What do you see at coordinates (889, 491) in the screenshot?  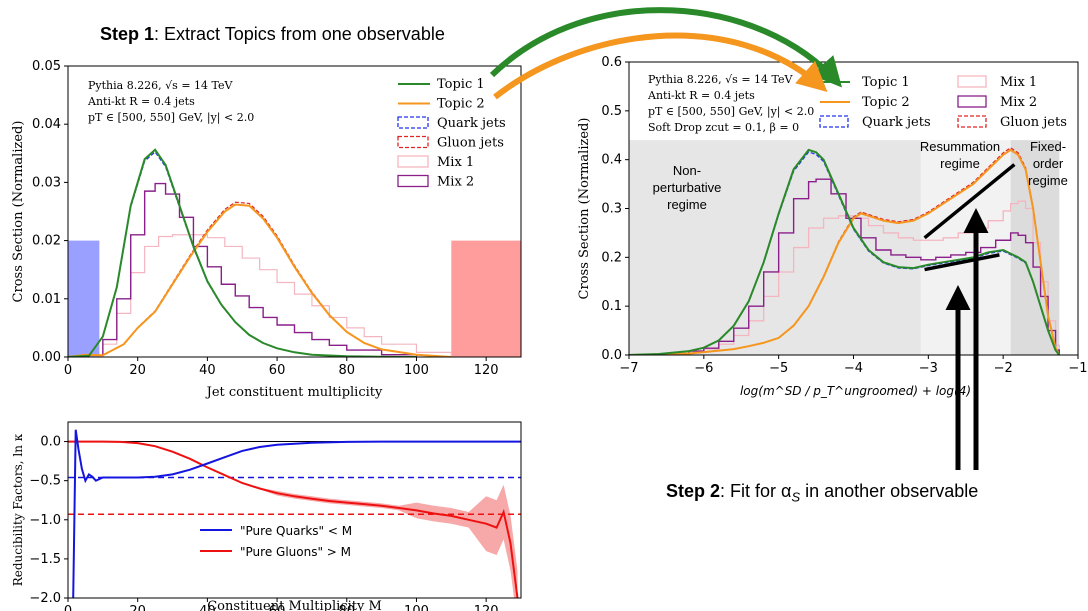 I see `step2-text2: in another observable` at bounding box center [889, 491].